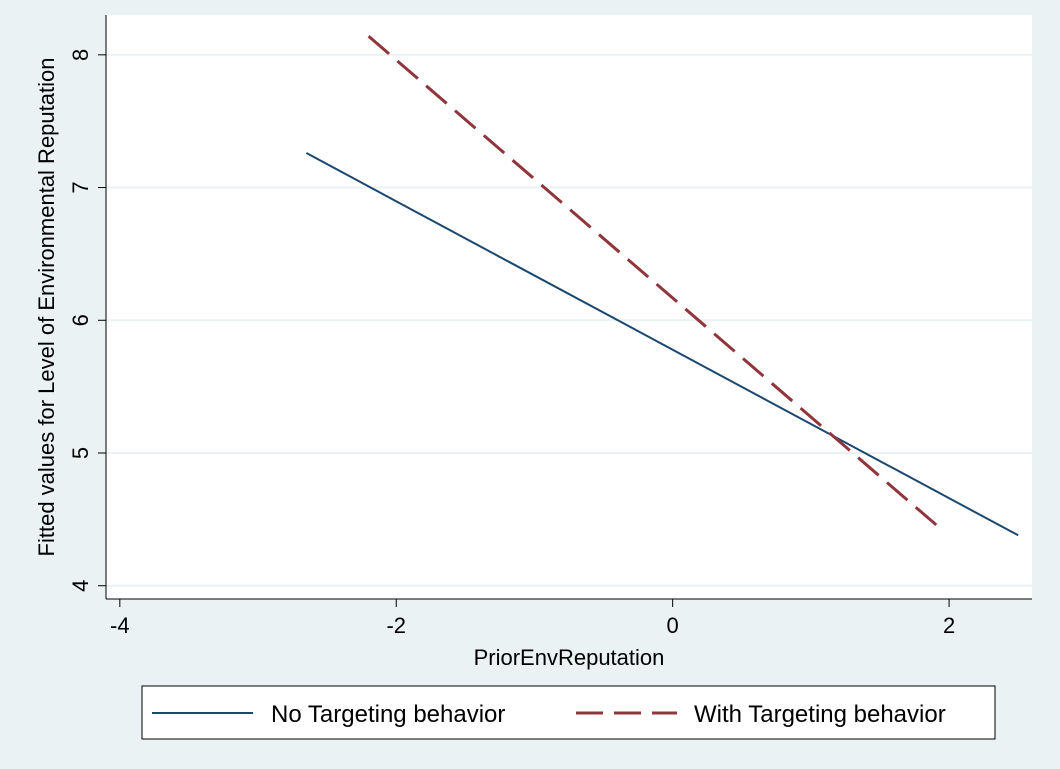 The image size is (1060, 769). I want to click on y-tick-label: 4, so click(80, 586).